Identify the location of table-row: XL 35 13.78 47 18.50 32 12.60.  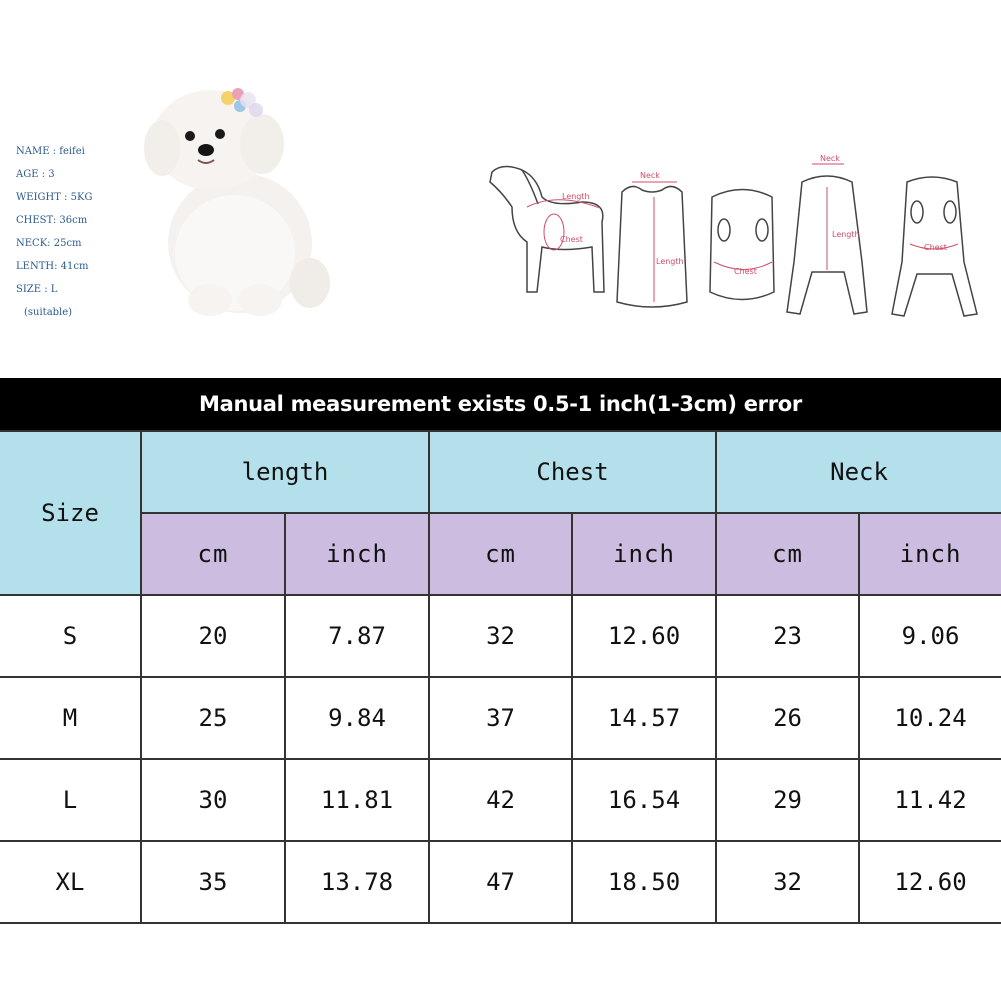
(500, 882).